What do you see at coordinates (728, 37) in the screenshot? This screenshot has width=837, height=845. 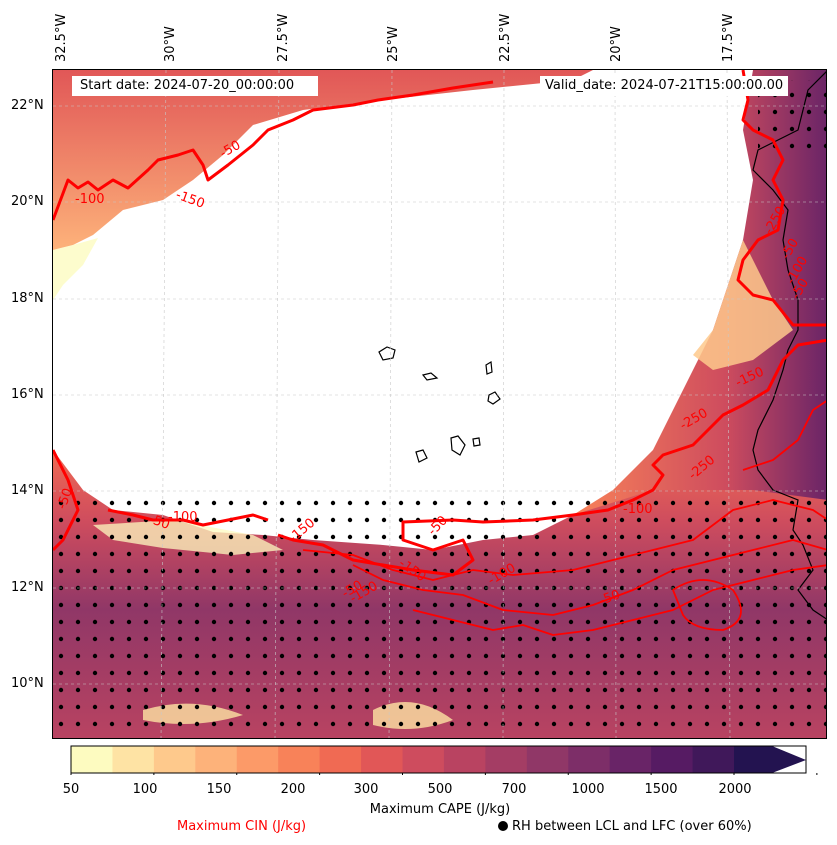 I see `lon-label-17-5w: 17.5°W` at bounding box center [728, 37].